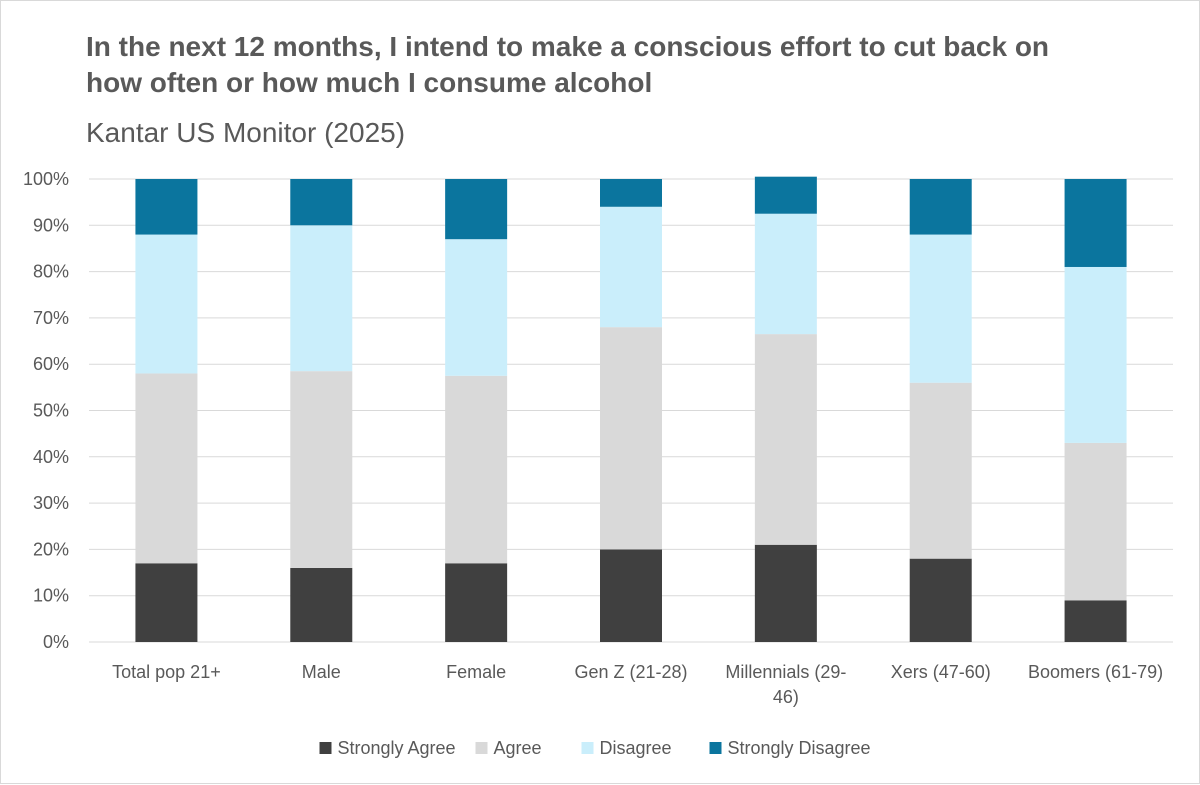  I want to click on x-tick-label: Xers (47-60), so click(941, 672).